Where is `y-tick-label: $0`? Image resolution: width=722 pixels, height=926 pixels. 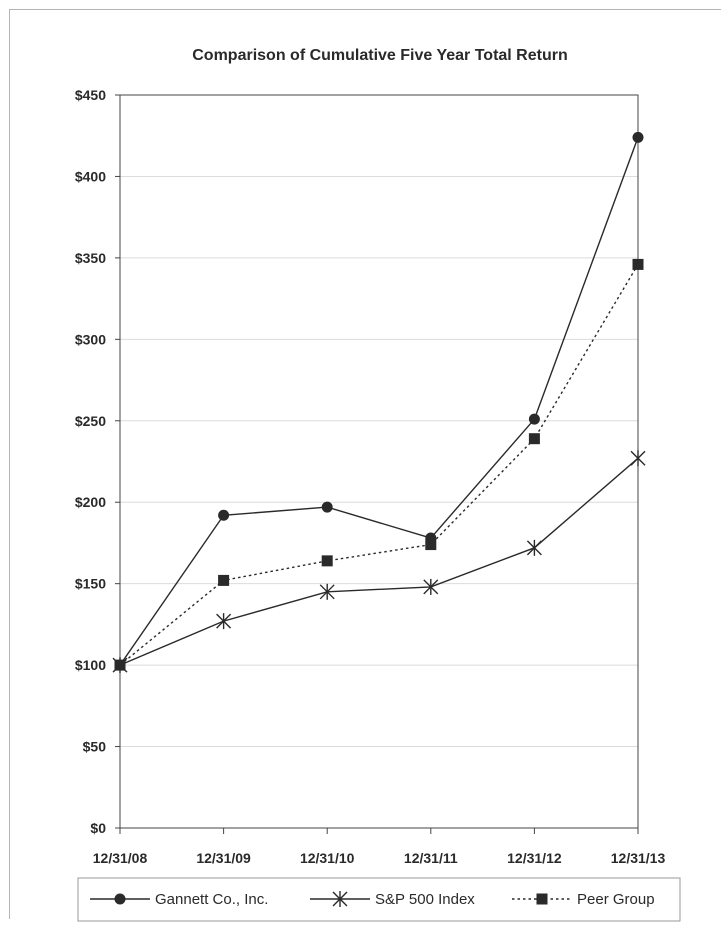 y-tick-label: $0 is located at coordinates (98, 828).